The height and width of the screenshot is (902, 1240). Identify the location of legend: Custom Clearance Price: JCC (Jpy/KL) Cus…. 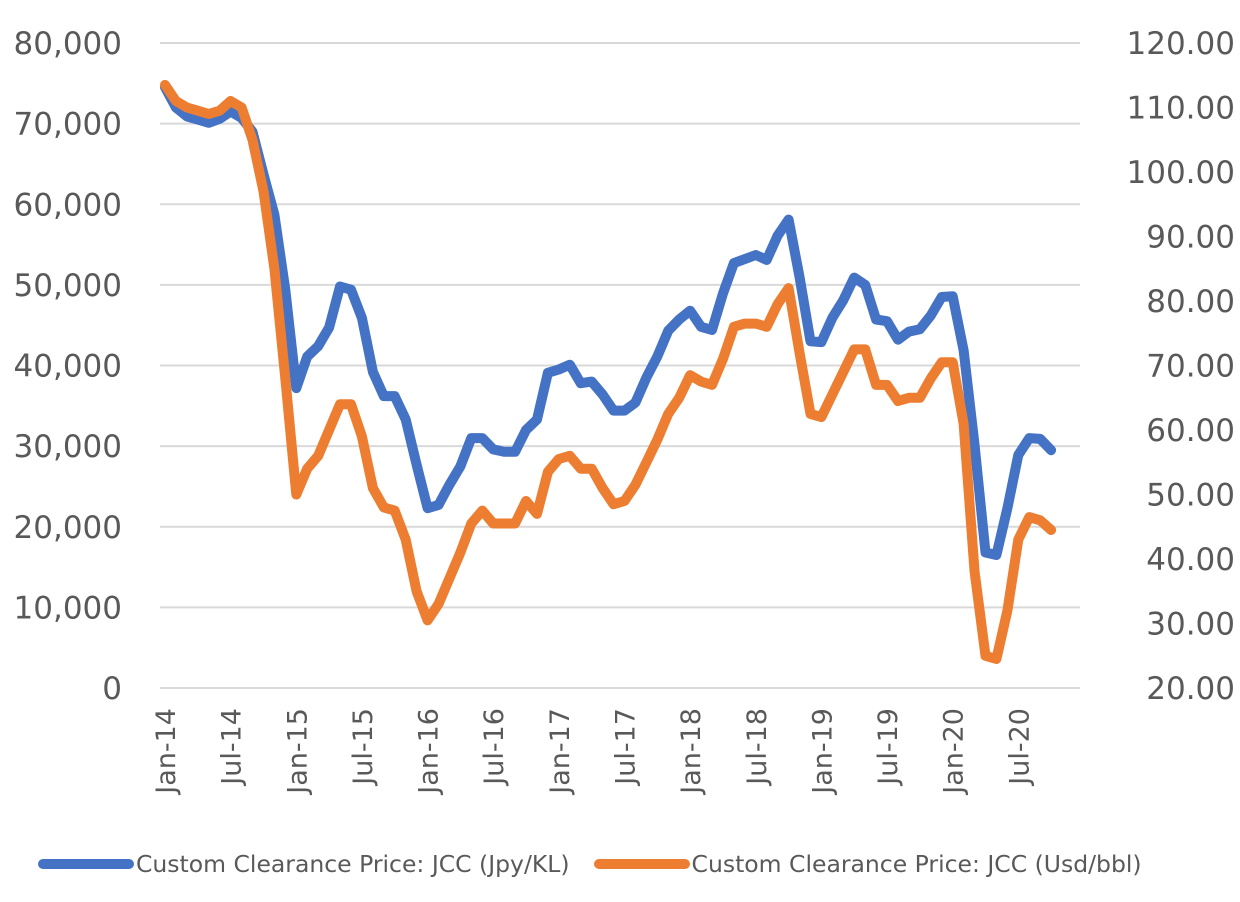
(592, 864).